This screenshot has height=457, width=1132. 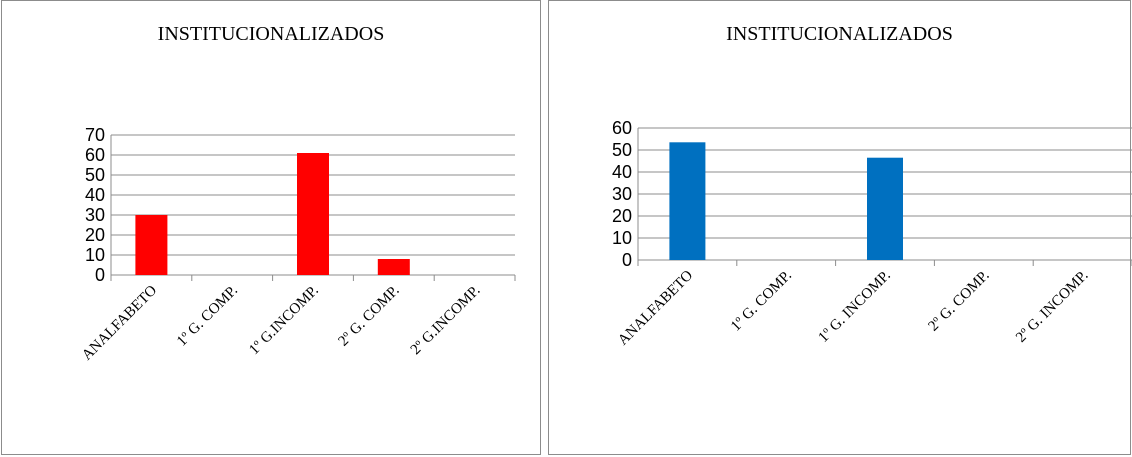 I want to click on x-tick-label: 1º G.INCOMP., so click(x=284, y=321).